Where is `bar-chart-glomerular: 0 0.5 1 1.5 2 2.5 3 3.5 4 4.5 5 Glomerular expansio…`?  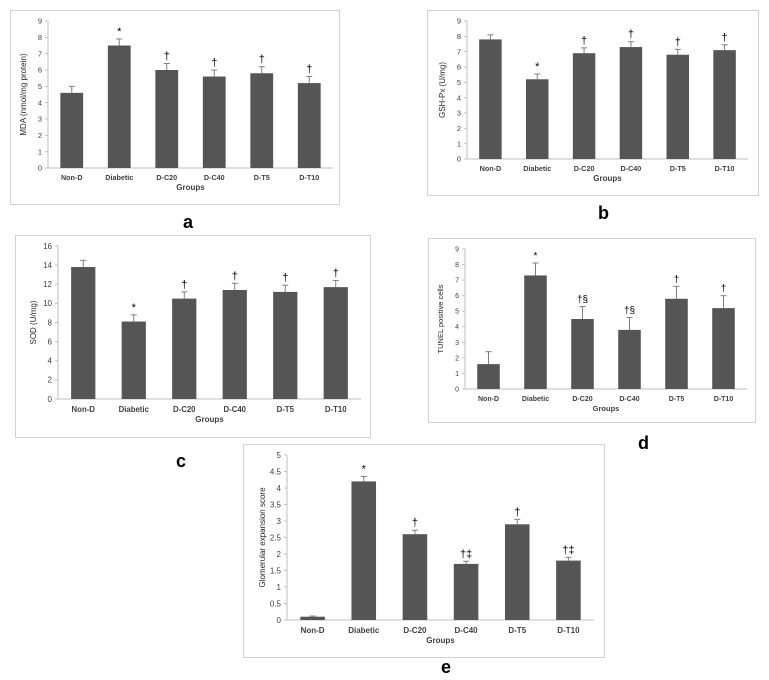
bar-chart-glomerular: 0 0.5 1 1.5 2 2.5 3 3.5 4 4.5 5 Glomerular expansio… is located at coordinates (426, 548).